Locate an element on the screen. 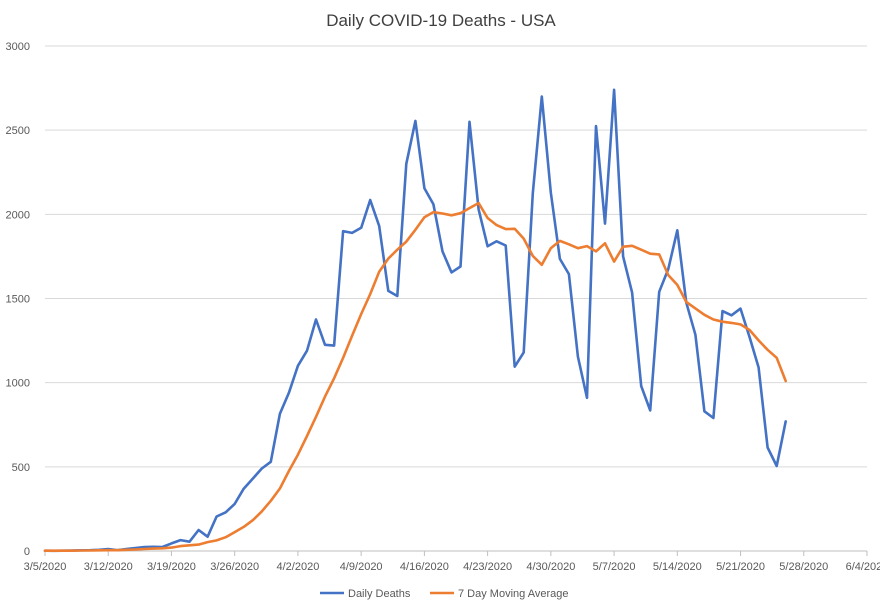  y-tick-label: 3000 is located at coordinates (18, 47).